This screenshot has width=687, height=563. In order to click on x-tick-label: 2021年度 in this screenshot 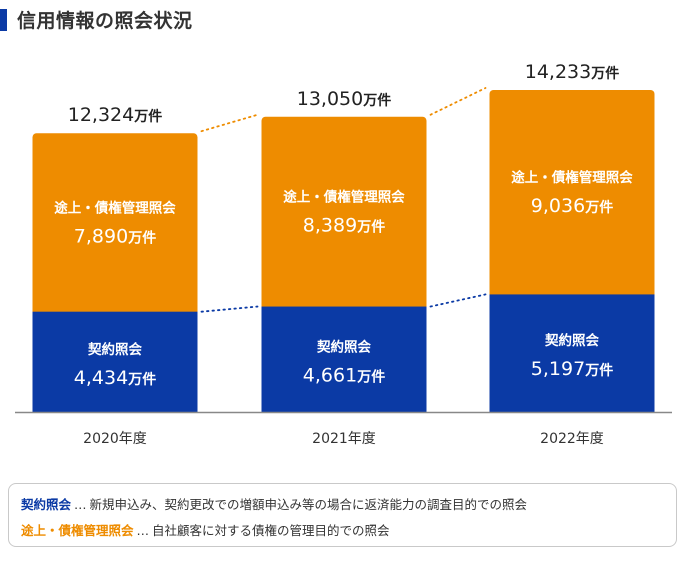, I will do `click(344, 439)`.